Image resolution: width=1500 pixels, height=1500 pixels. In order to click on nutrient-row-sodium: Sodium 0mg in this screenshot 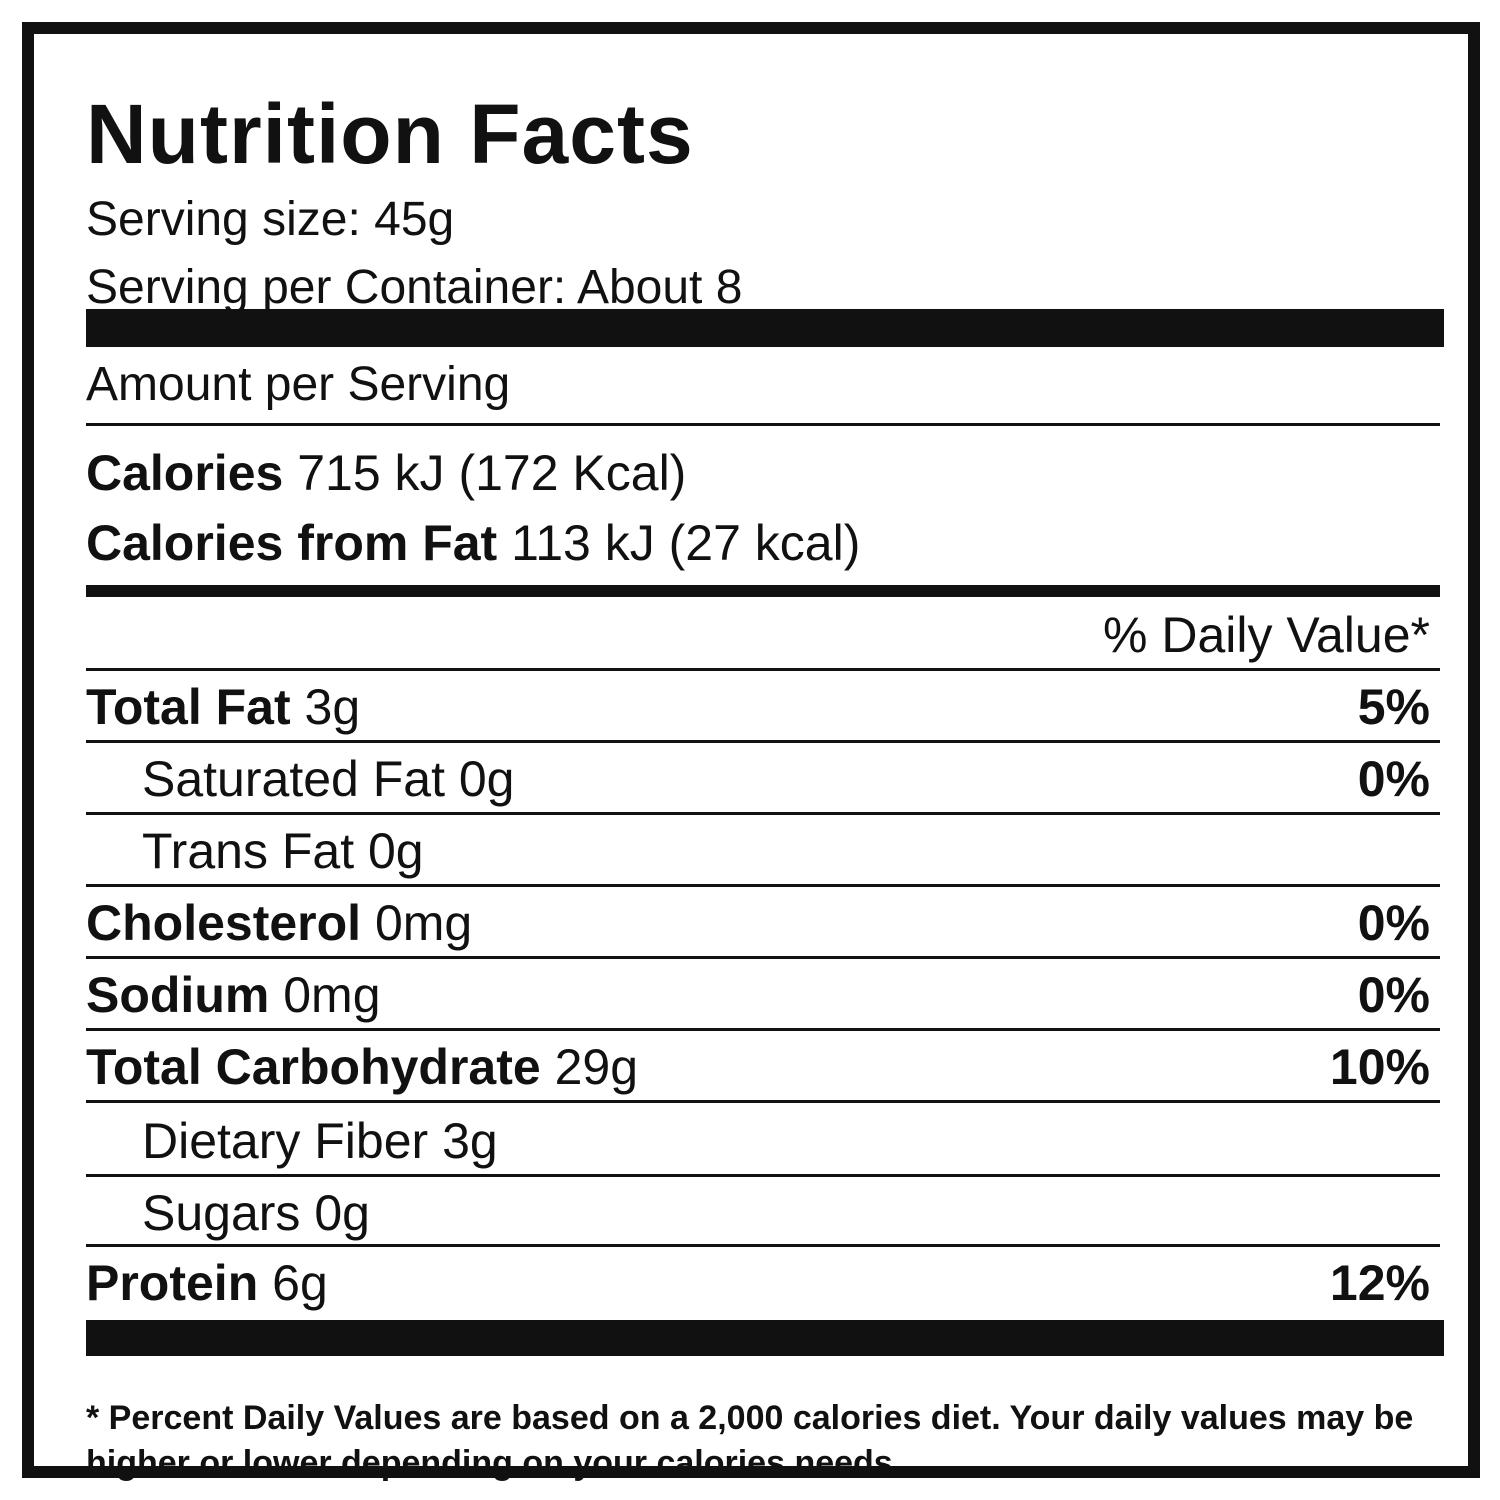, I will do `click(233, 995)`.